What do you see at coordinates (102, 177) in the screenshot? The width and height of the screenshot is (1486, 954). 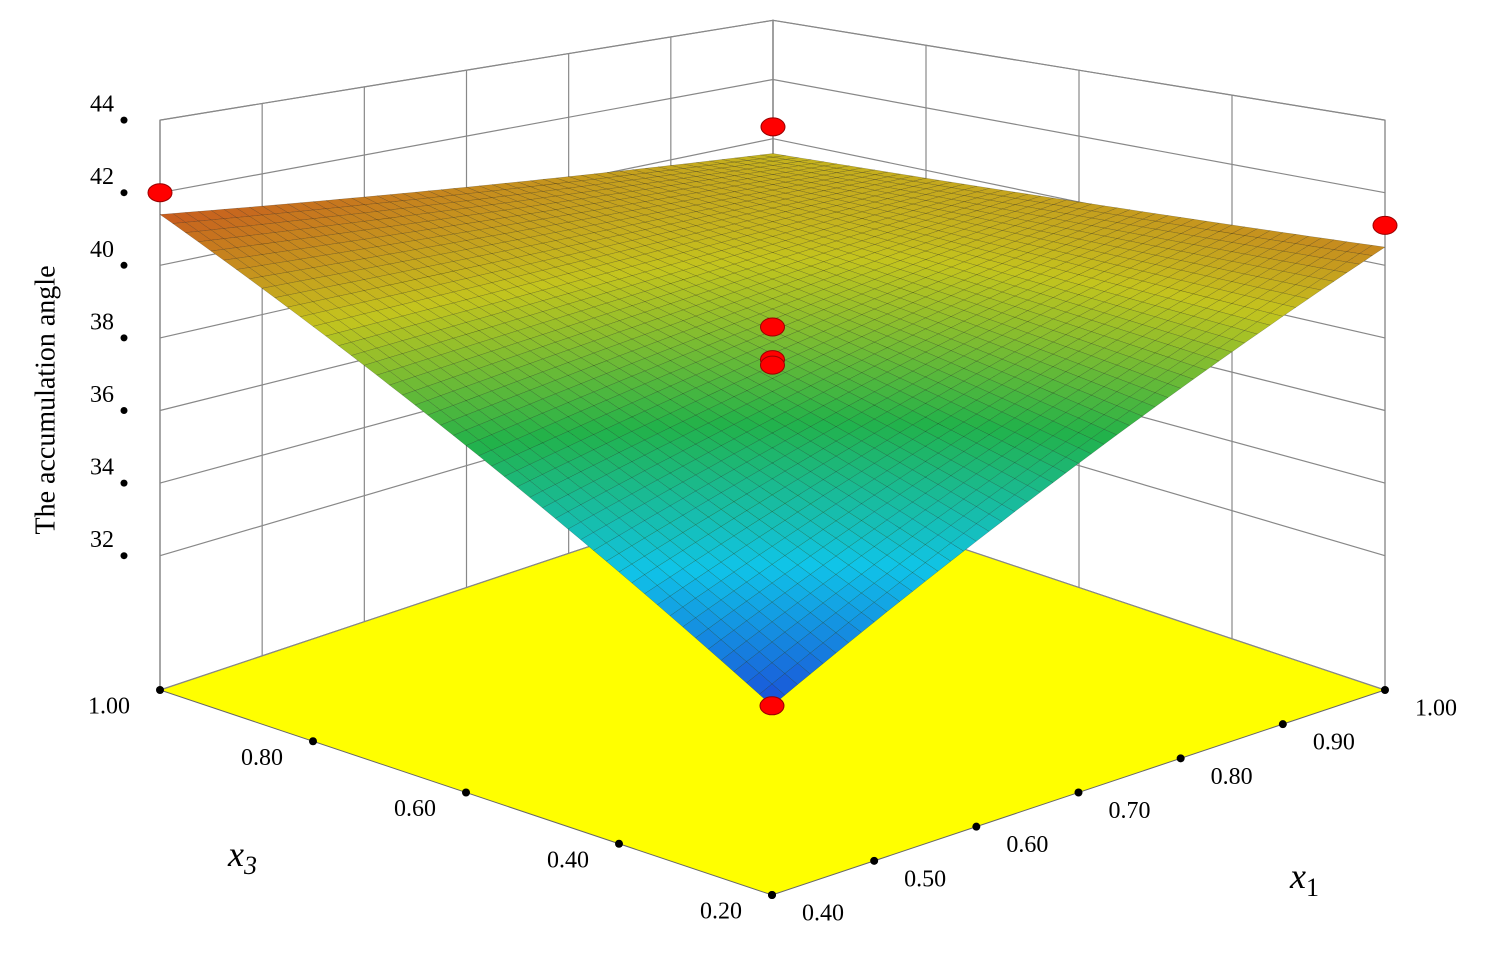 I see `z-tick-label: 42` at bounding box center [102, 177].